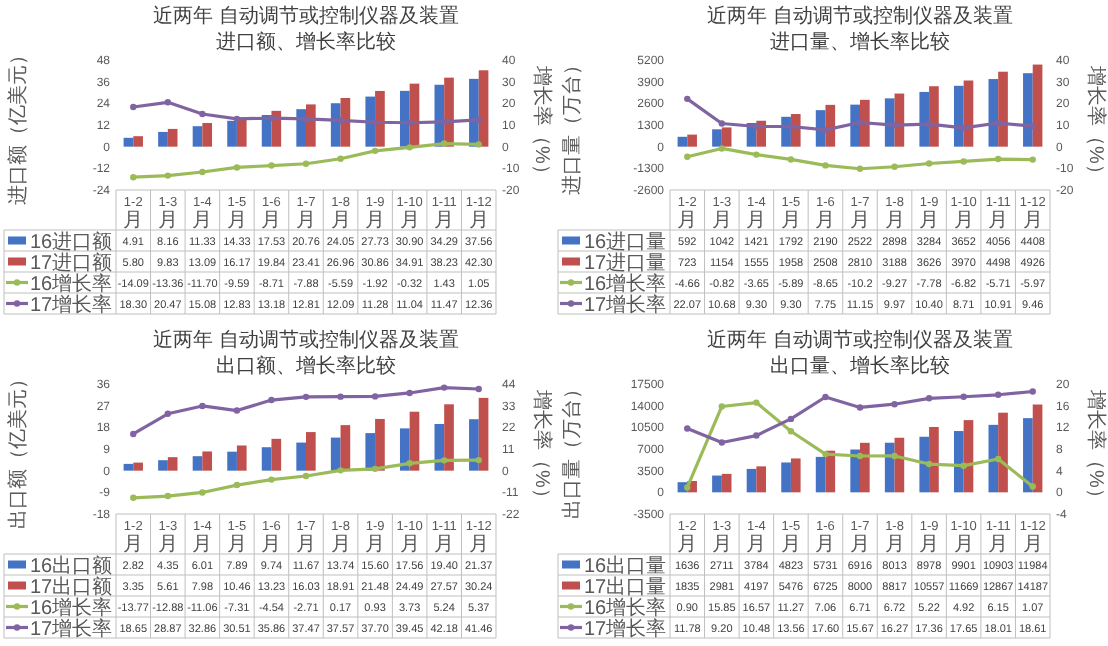 Image resolution: width=1108 pixels, height=646 pixels. Describe the element at coordinates (625, 262) in the screenshot. I see `legend-label: 17进口量` at that location.